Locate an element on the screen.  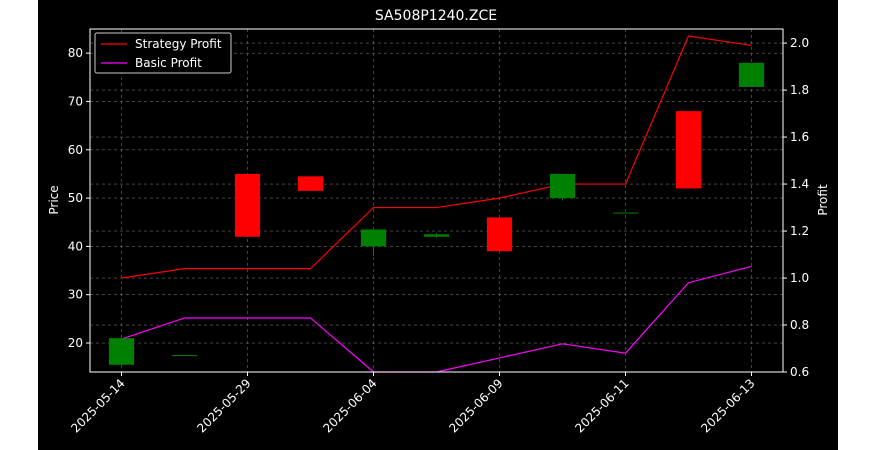
y2-tick-label: 2.0 is located at coordinates (799, 43).